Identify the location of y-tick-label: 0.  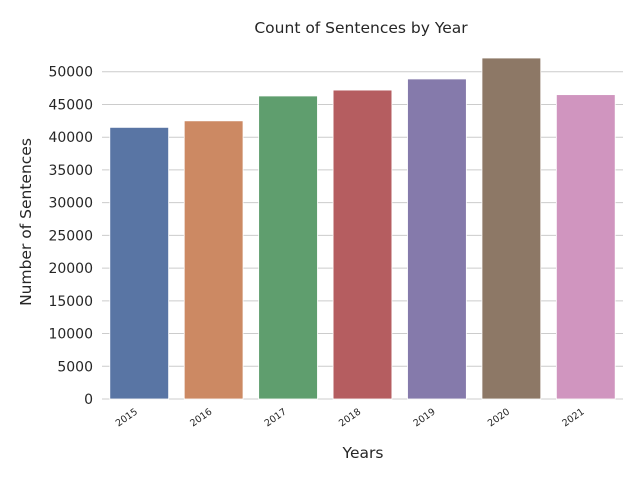
(88, 400).